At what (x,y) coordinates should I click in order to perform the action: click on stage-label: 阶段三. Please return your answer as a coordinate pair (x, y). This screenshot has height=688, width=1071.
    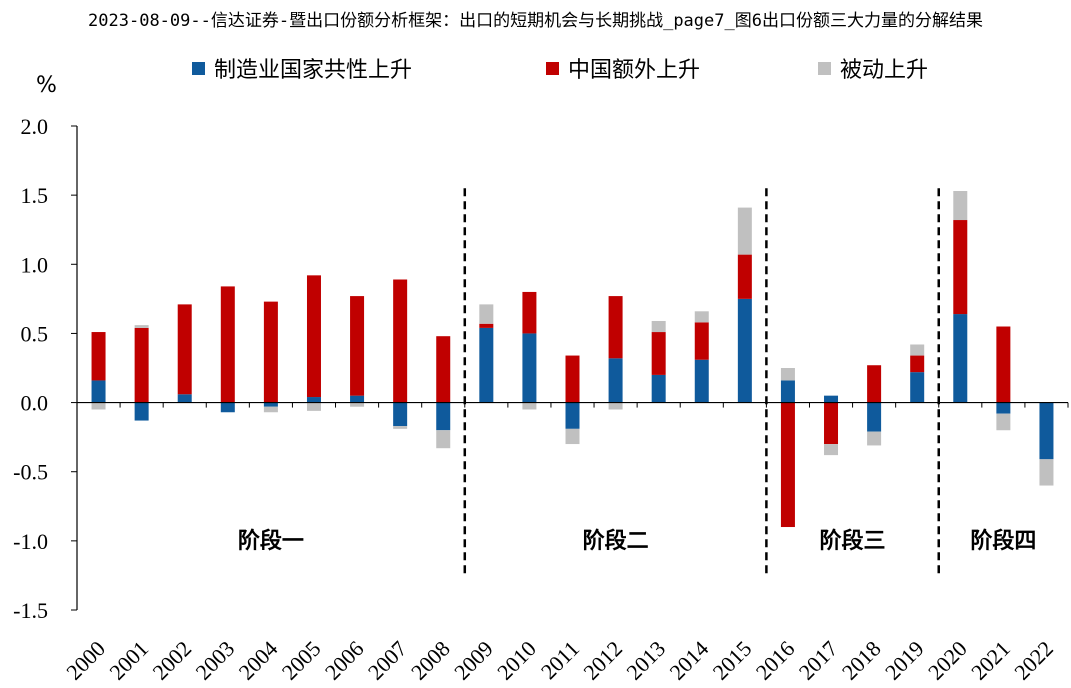
    Looking at the image, I should click on (853, 541).